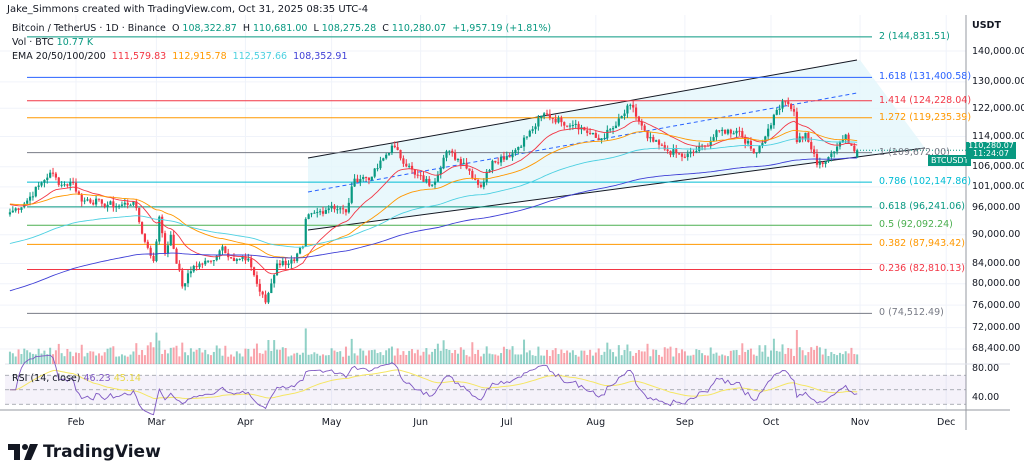  Describe the element at coordinates (349, 28) in the screenshot. I see `low-value: 108,275.28` at that location.